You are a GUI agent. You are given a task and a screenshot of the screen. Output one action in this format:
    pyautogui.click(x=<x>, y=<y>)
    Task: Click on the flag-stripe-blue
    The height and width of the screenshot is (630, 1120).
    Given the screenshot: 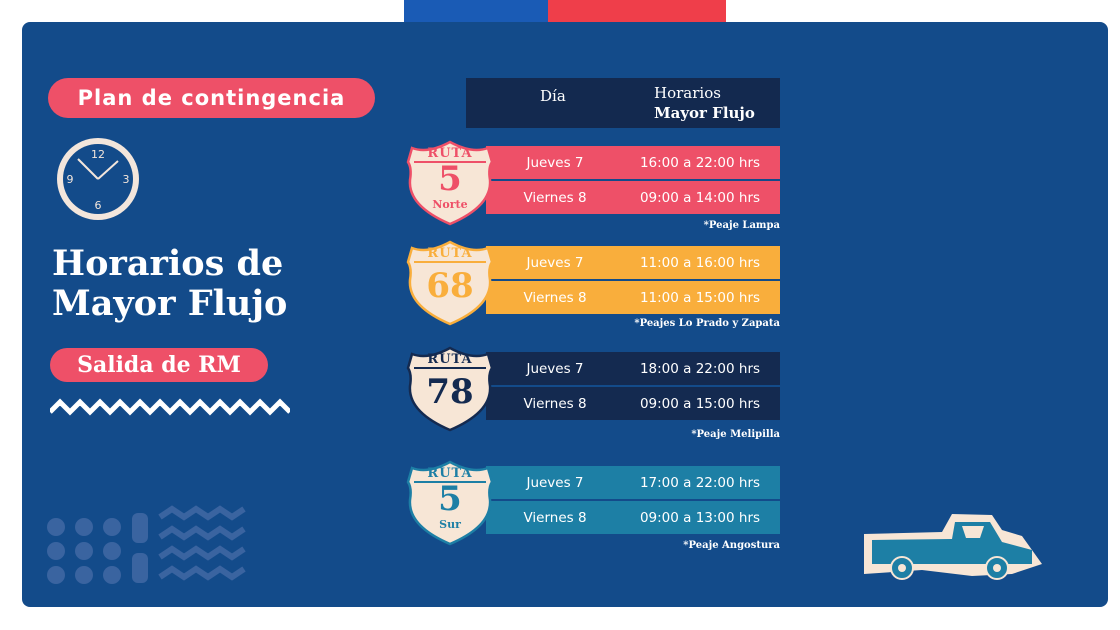 What is the action you would take?
    pyautogui.click(x=476, y=11)
    